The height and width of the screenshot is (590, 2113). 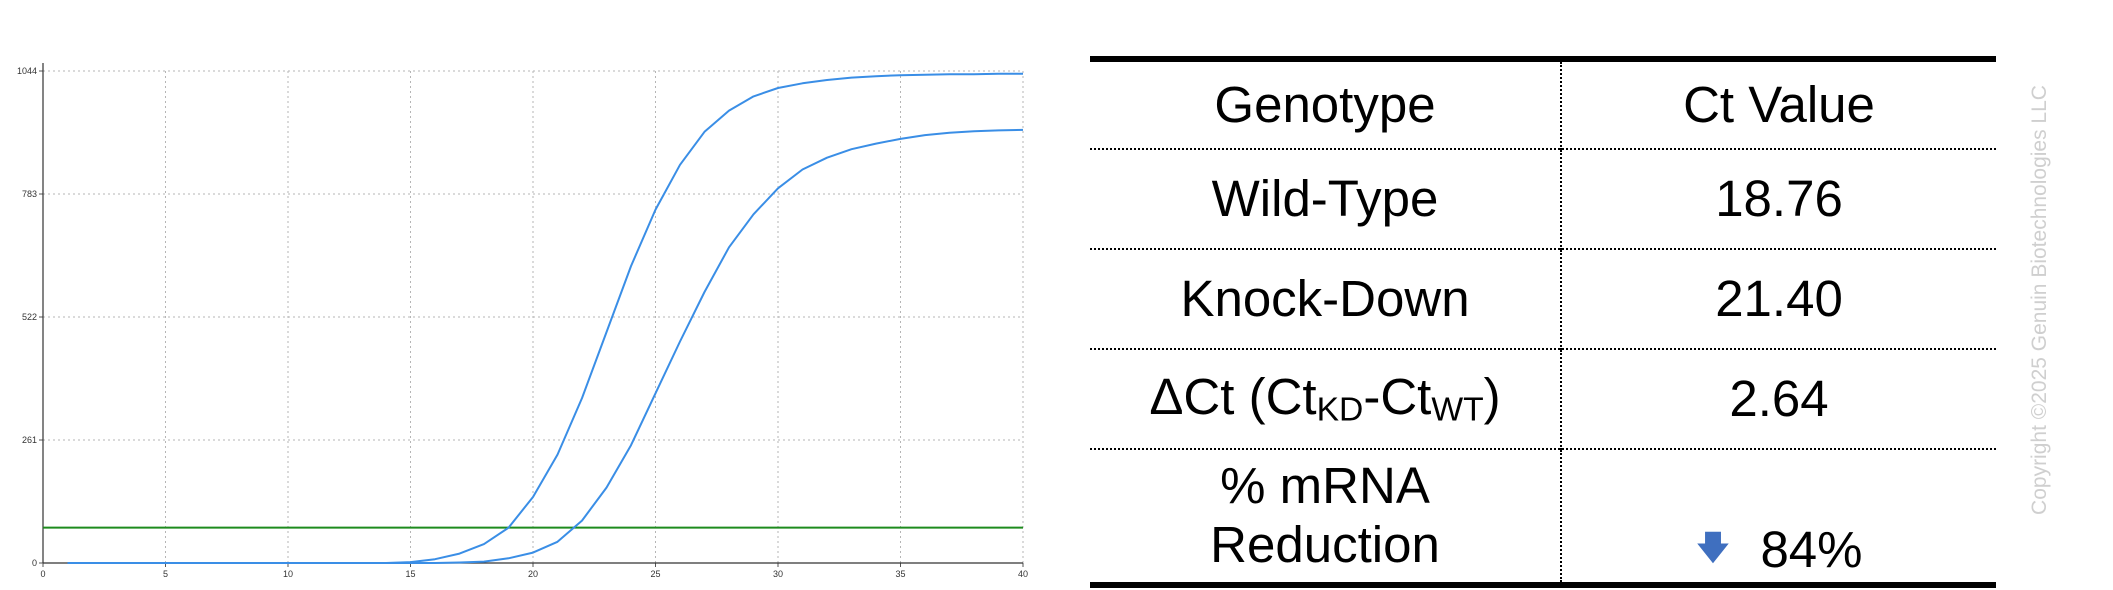 I want to click on ct-value-header: Ct Value, so click(x=1779, y=104).